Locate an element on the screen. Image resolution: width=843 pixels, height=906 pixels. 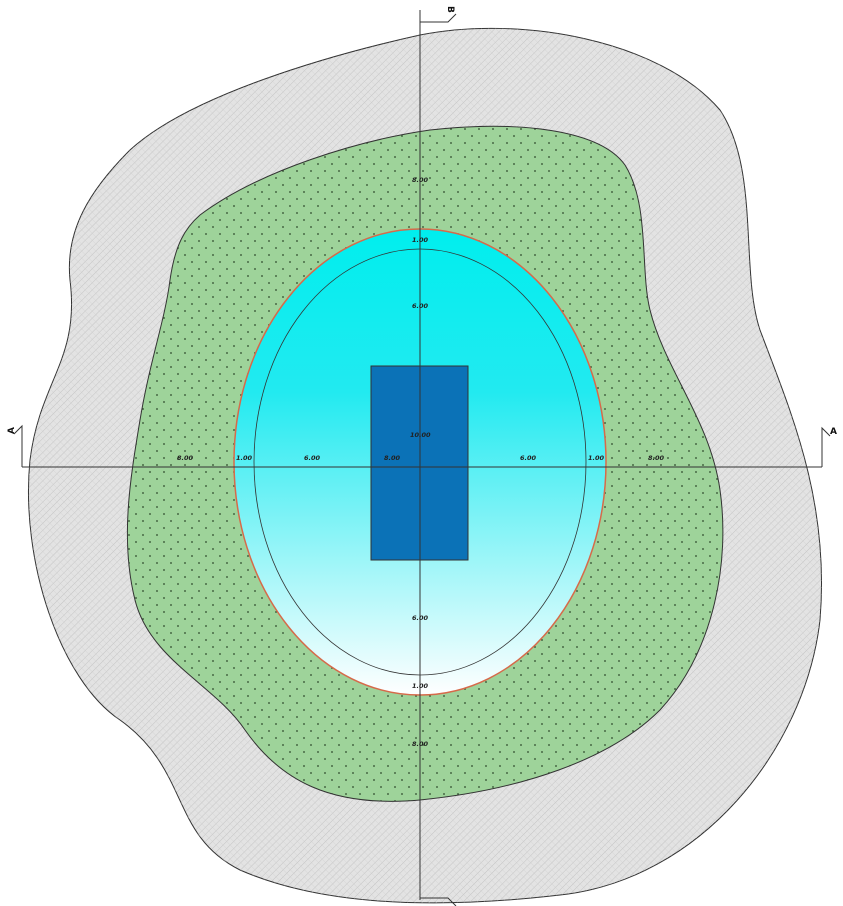
dim-bottom-rim: 1.00 is located at coordinates (420, 686).